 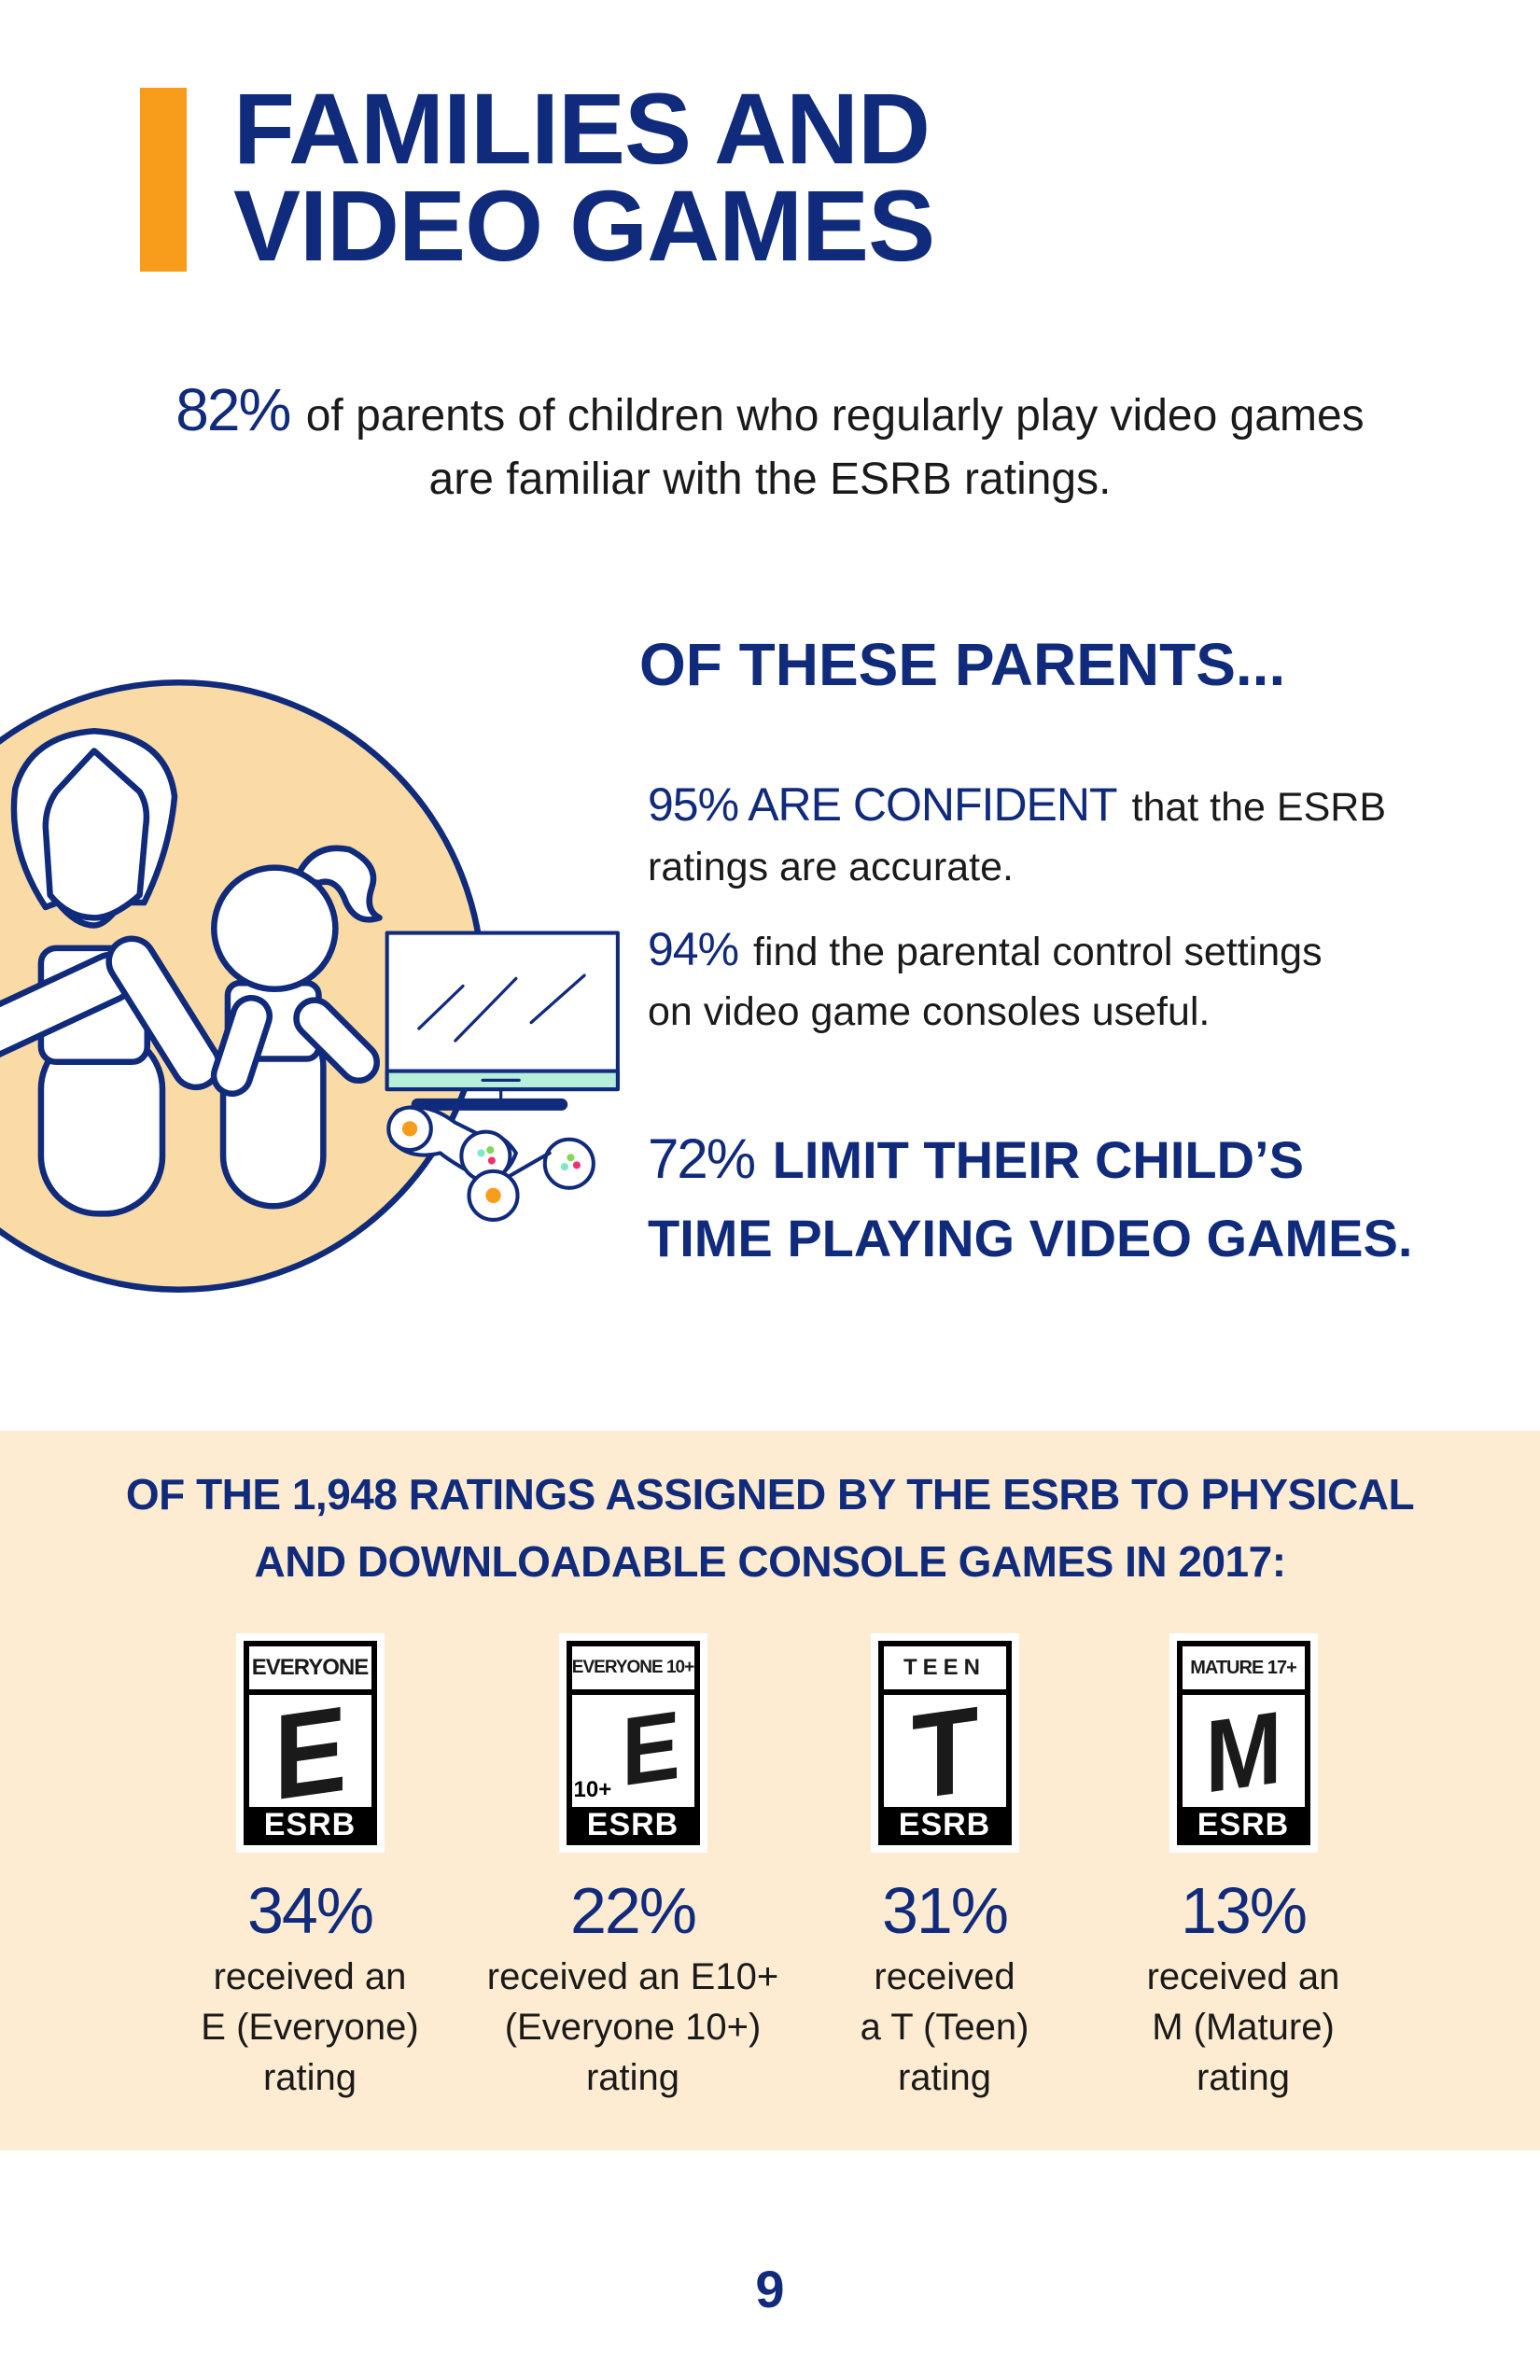 I want to click on child-figure, so click(x=296, y=1027).